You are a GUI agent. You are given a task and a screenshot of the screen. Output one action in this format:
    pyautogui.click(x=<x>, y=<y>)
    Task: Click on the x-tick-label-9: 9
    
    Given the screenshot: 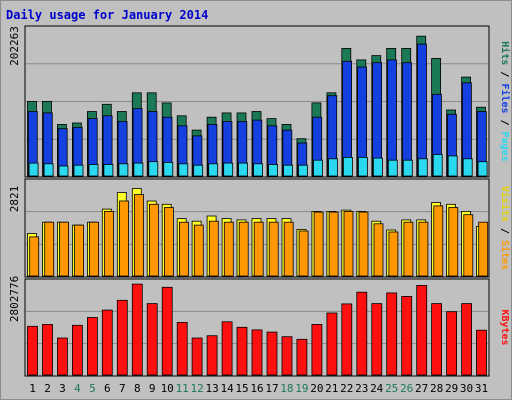 What is the action you would take?
    pyautogui.click(x=152, y=388)
    